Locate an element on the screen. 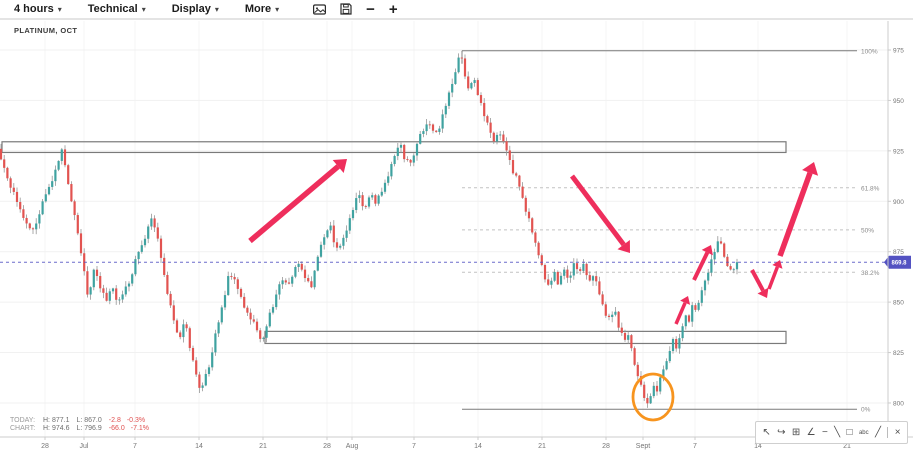  legend-name: TODAY: is located at coordinates (23, 420).